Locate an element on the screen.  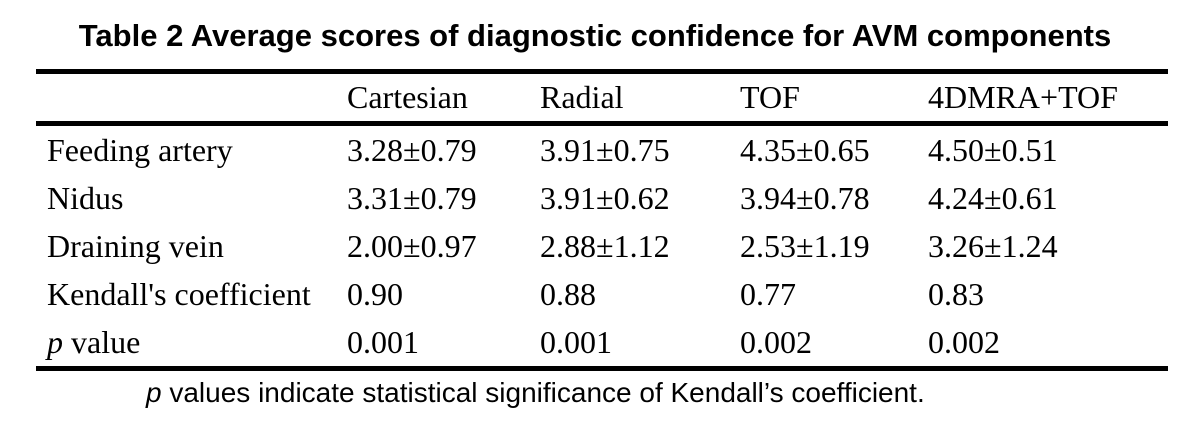
column-header-empty is located at coordinates (191, 98).